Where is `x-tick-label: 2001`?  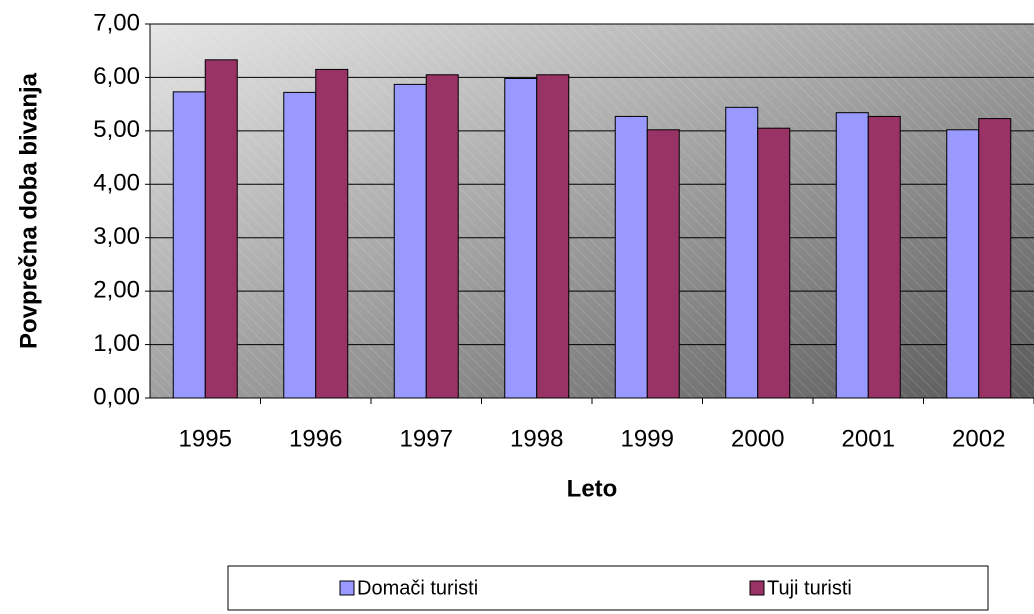
x-tick-label: 2001 is located at coordinates (868, 438).